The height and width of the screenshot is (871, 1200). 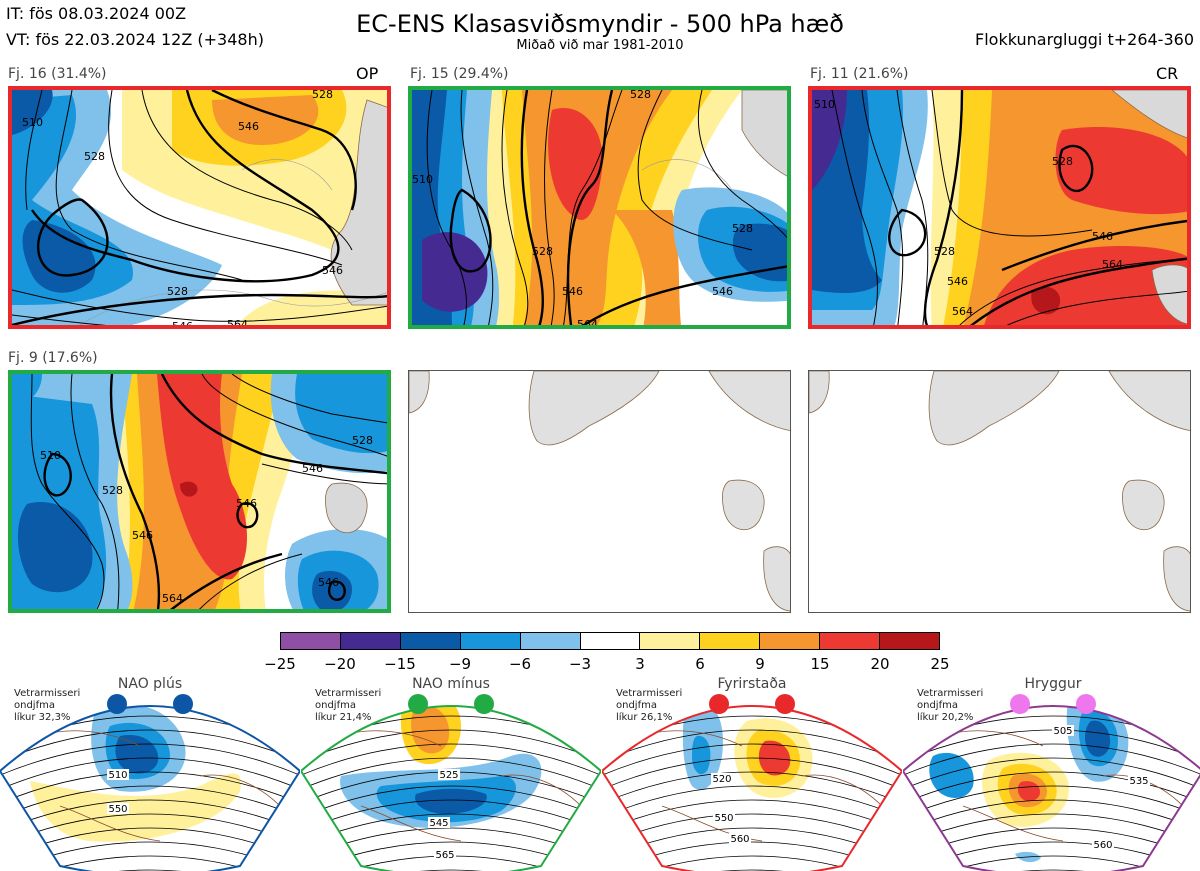 I want to click on regime-probability: líkur 20,2%, so click(x=945, y=717).